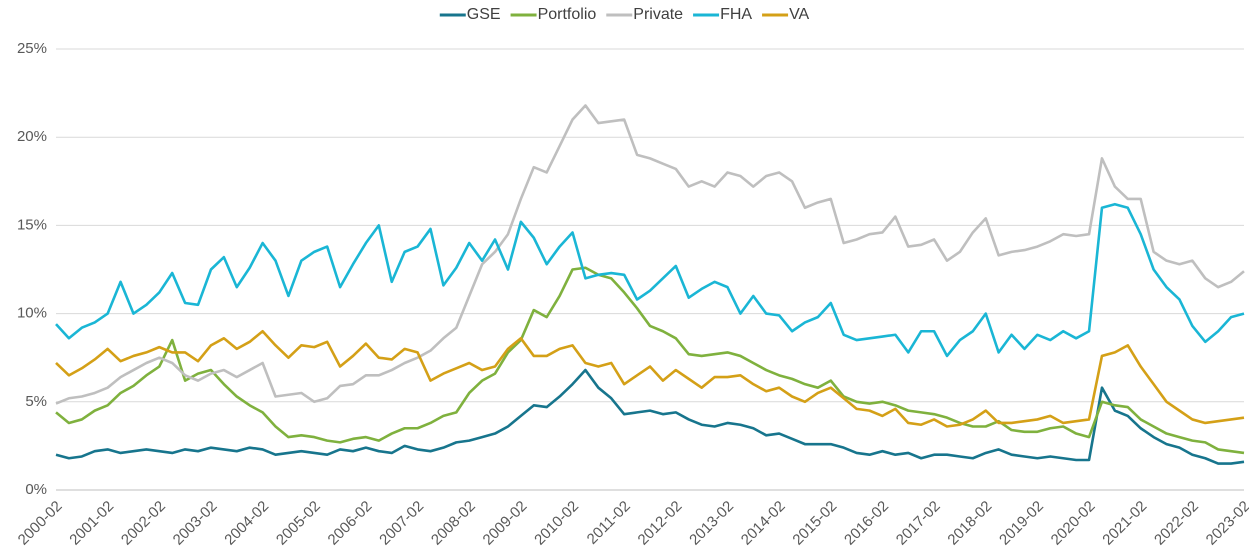 This screenshot has height=560, width=1249. Describe the element at coordinates (786, 14) in the screenshot. I see `legend-item: VA` at that location.